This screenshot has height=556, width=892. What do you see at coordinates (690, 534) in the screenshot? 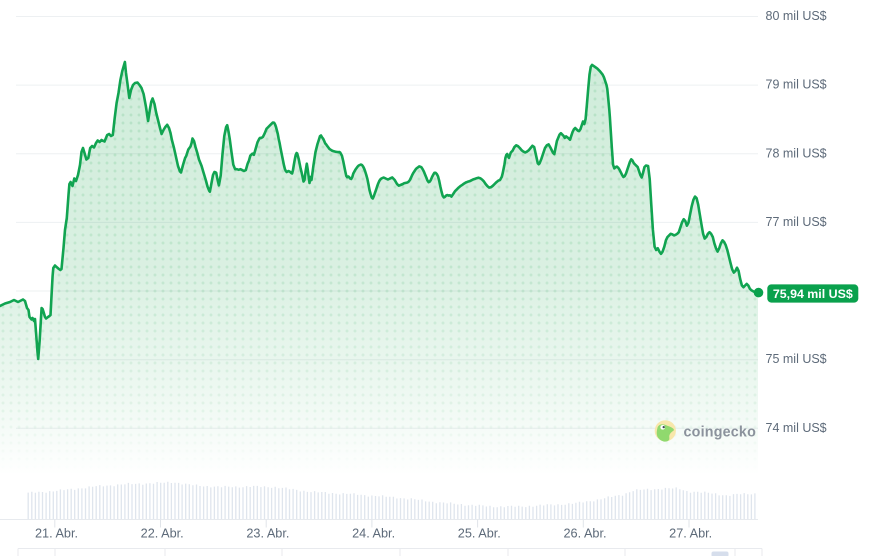
I see `svg-text: 27. Abr.` at bounding box center [690, 534].